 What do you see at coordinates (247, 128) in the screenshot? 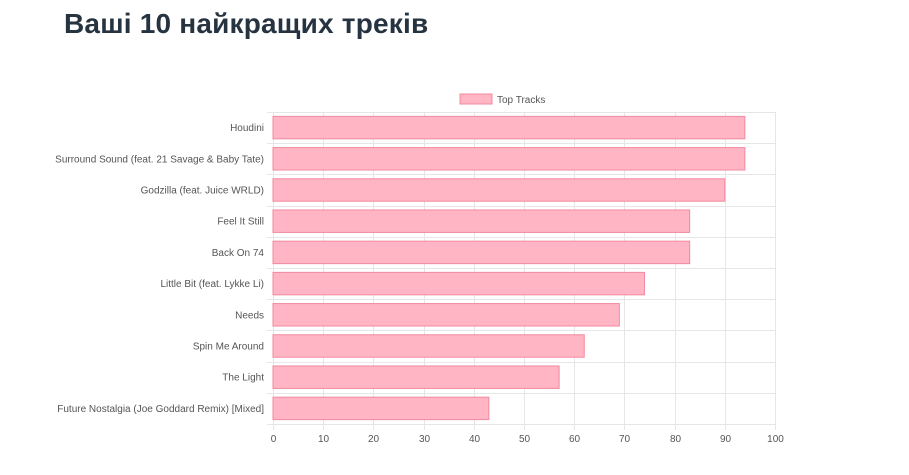
I see `category-label: Houdini` at bounding box center [247, 128].